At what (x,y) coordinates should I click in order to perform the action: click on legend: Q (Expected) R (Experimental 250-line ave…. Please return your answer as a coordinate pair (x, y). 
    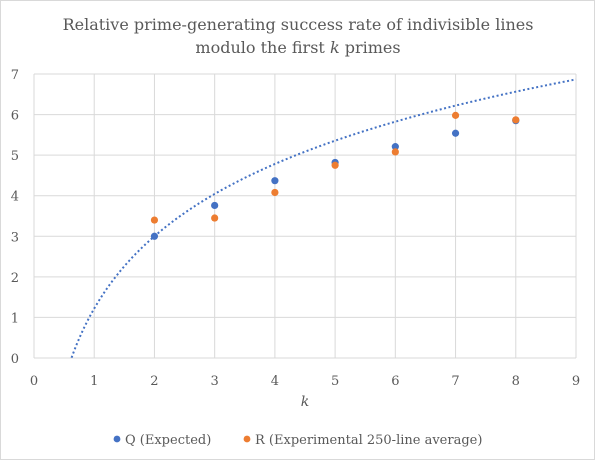
    Looking at the image, I should click on (297, 440).